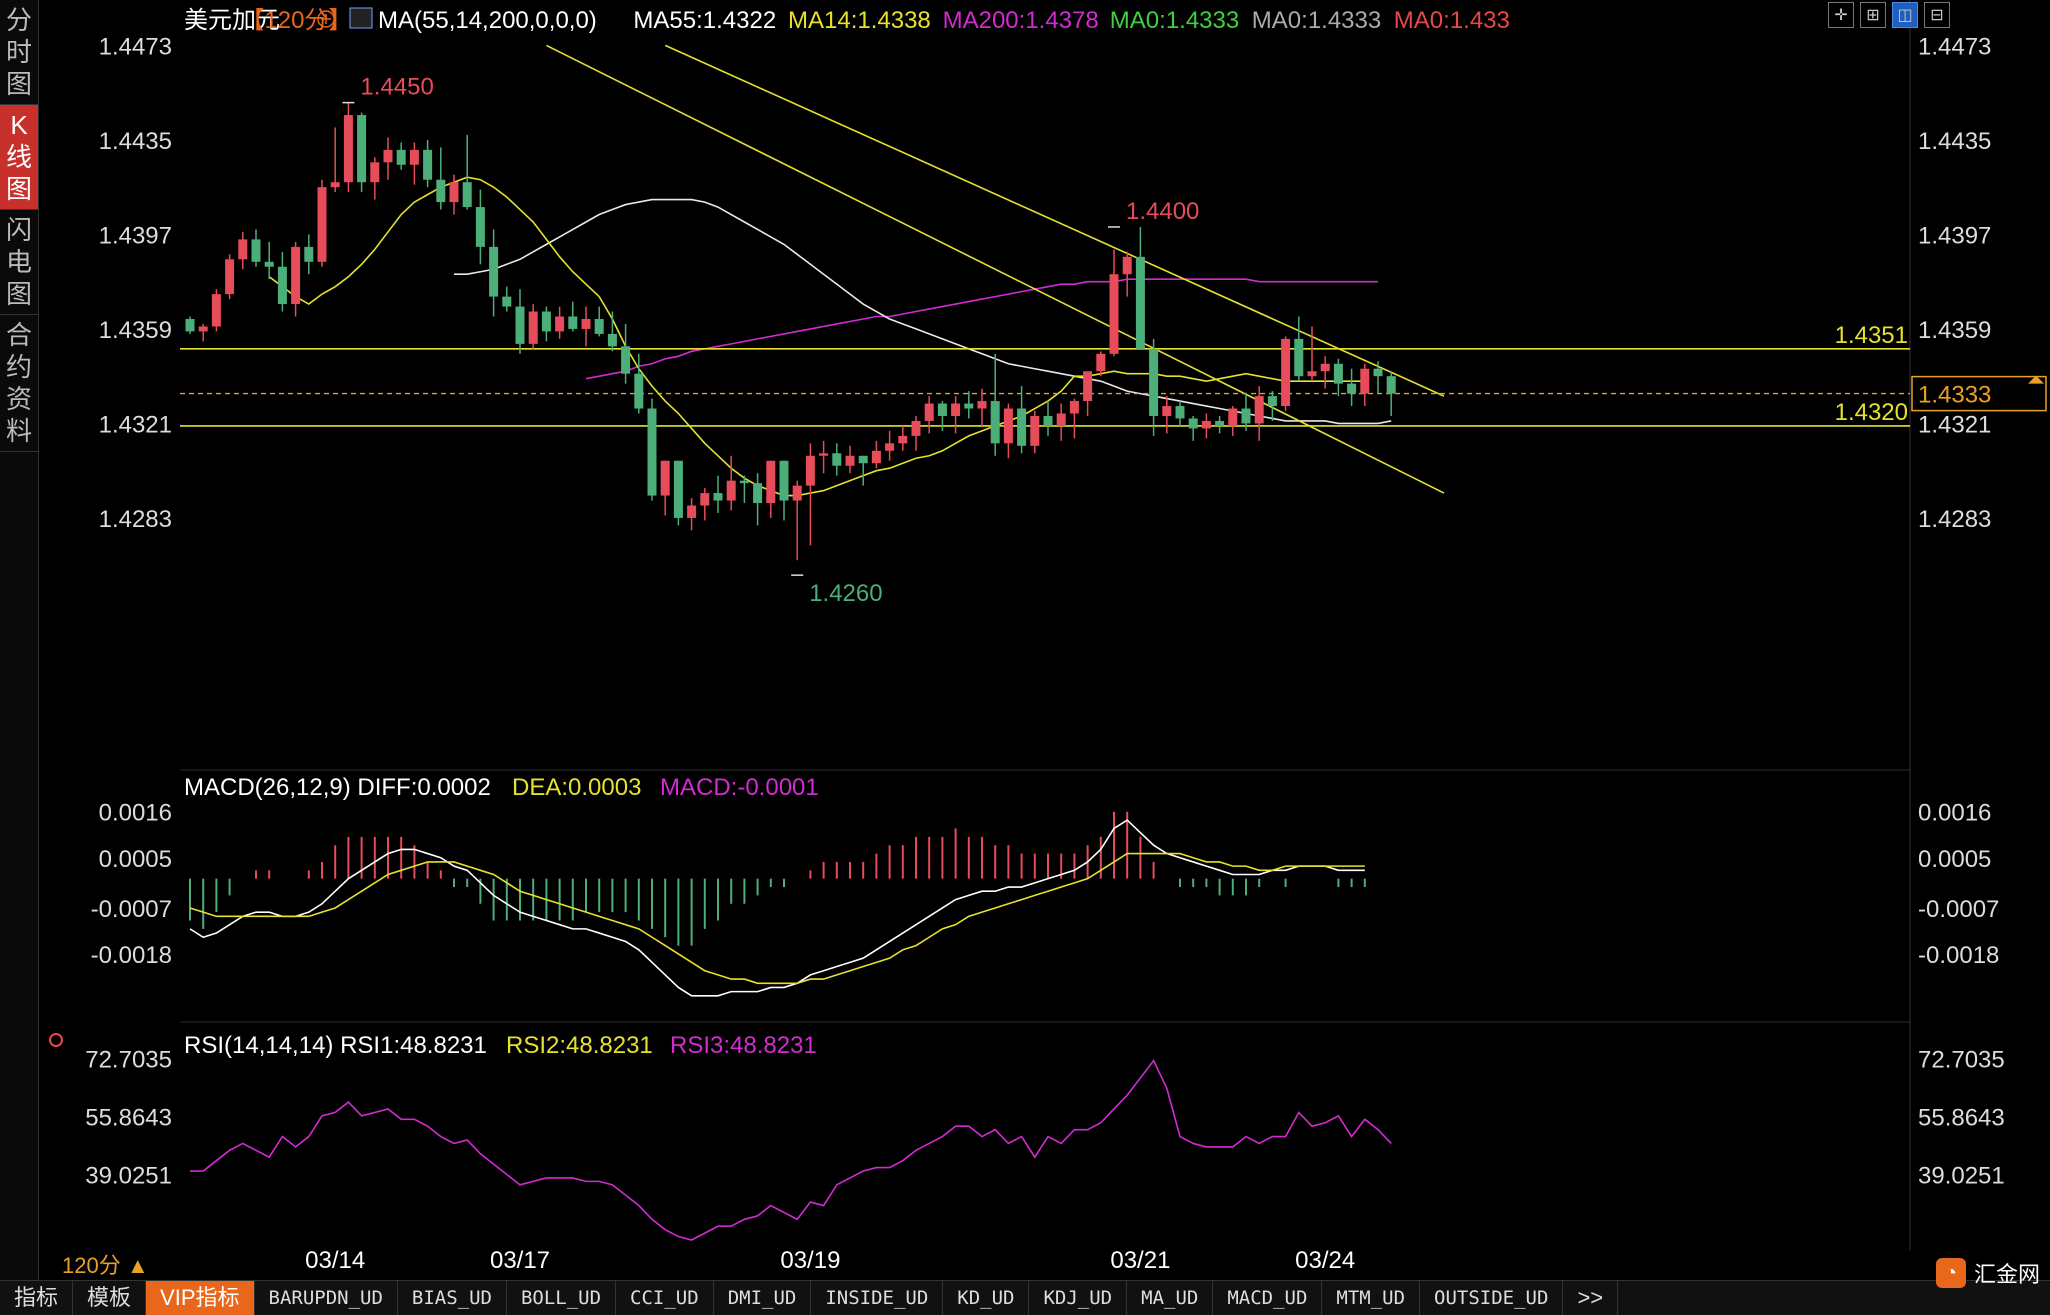  What do you see at coordinates (135, 46) in the screenshot?
I see `price-axis-tick-left: 1.4473` at bounding box center [135, 46].